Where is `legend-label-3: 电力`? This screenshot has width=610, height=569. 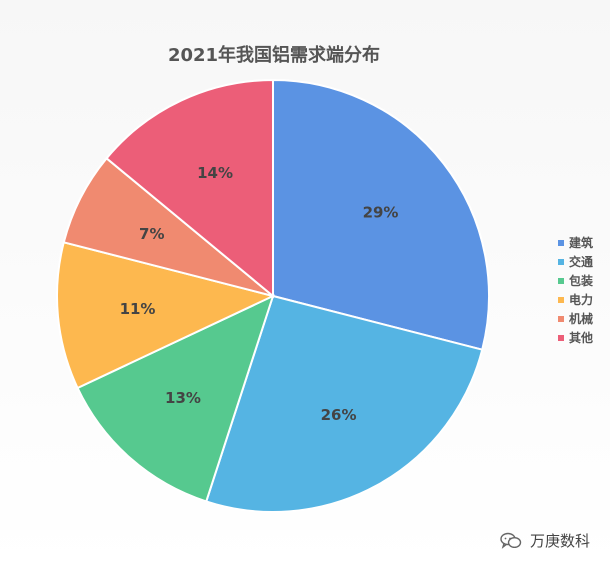 legend-label-3: 电力 is located at coordinates (581, 299).